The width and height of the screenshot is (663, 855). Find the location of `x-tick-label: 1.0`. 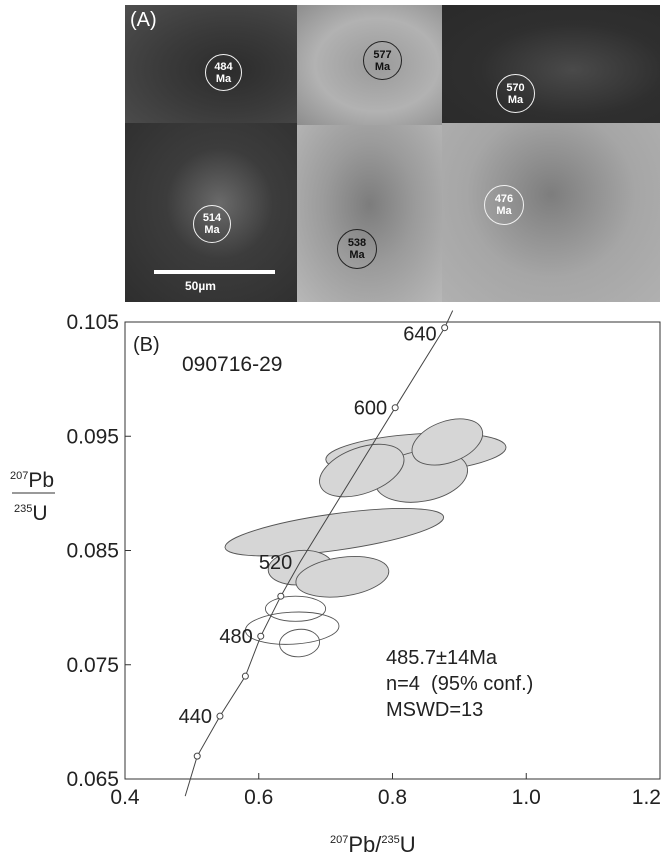

x-tick-label: 1.0 is located at coordinates (526, 797).